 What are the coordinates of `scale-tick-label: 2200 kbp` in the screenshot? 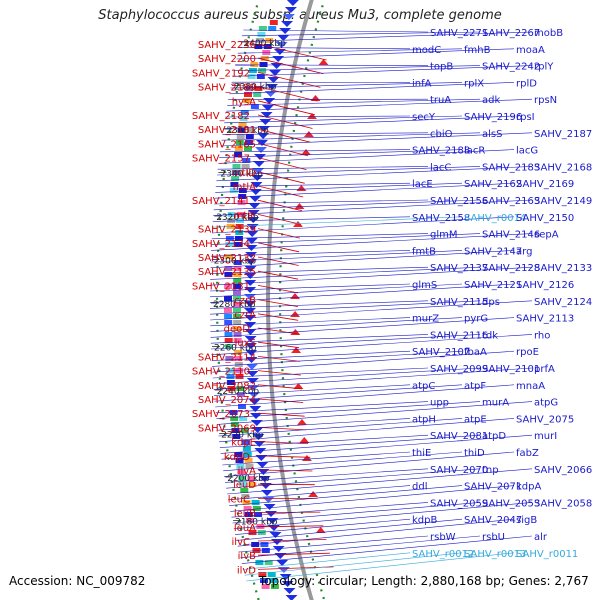 It's located at (248, 479).